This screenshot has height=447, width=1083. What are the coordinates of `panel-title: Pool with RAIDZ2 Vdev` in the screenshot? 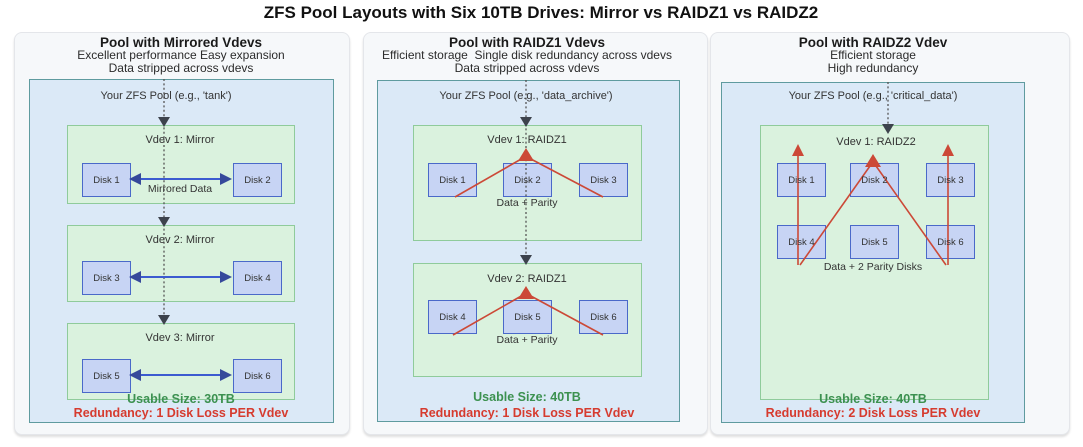 It's located at (873, 42).